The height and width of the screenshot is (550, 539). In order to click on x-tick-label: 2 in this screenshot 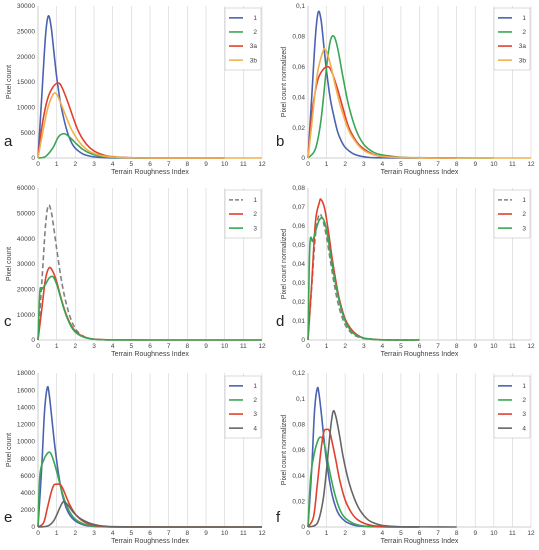, I will do `click(345, 533)`.